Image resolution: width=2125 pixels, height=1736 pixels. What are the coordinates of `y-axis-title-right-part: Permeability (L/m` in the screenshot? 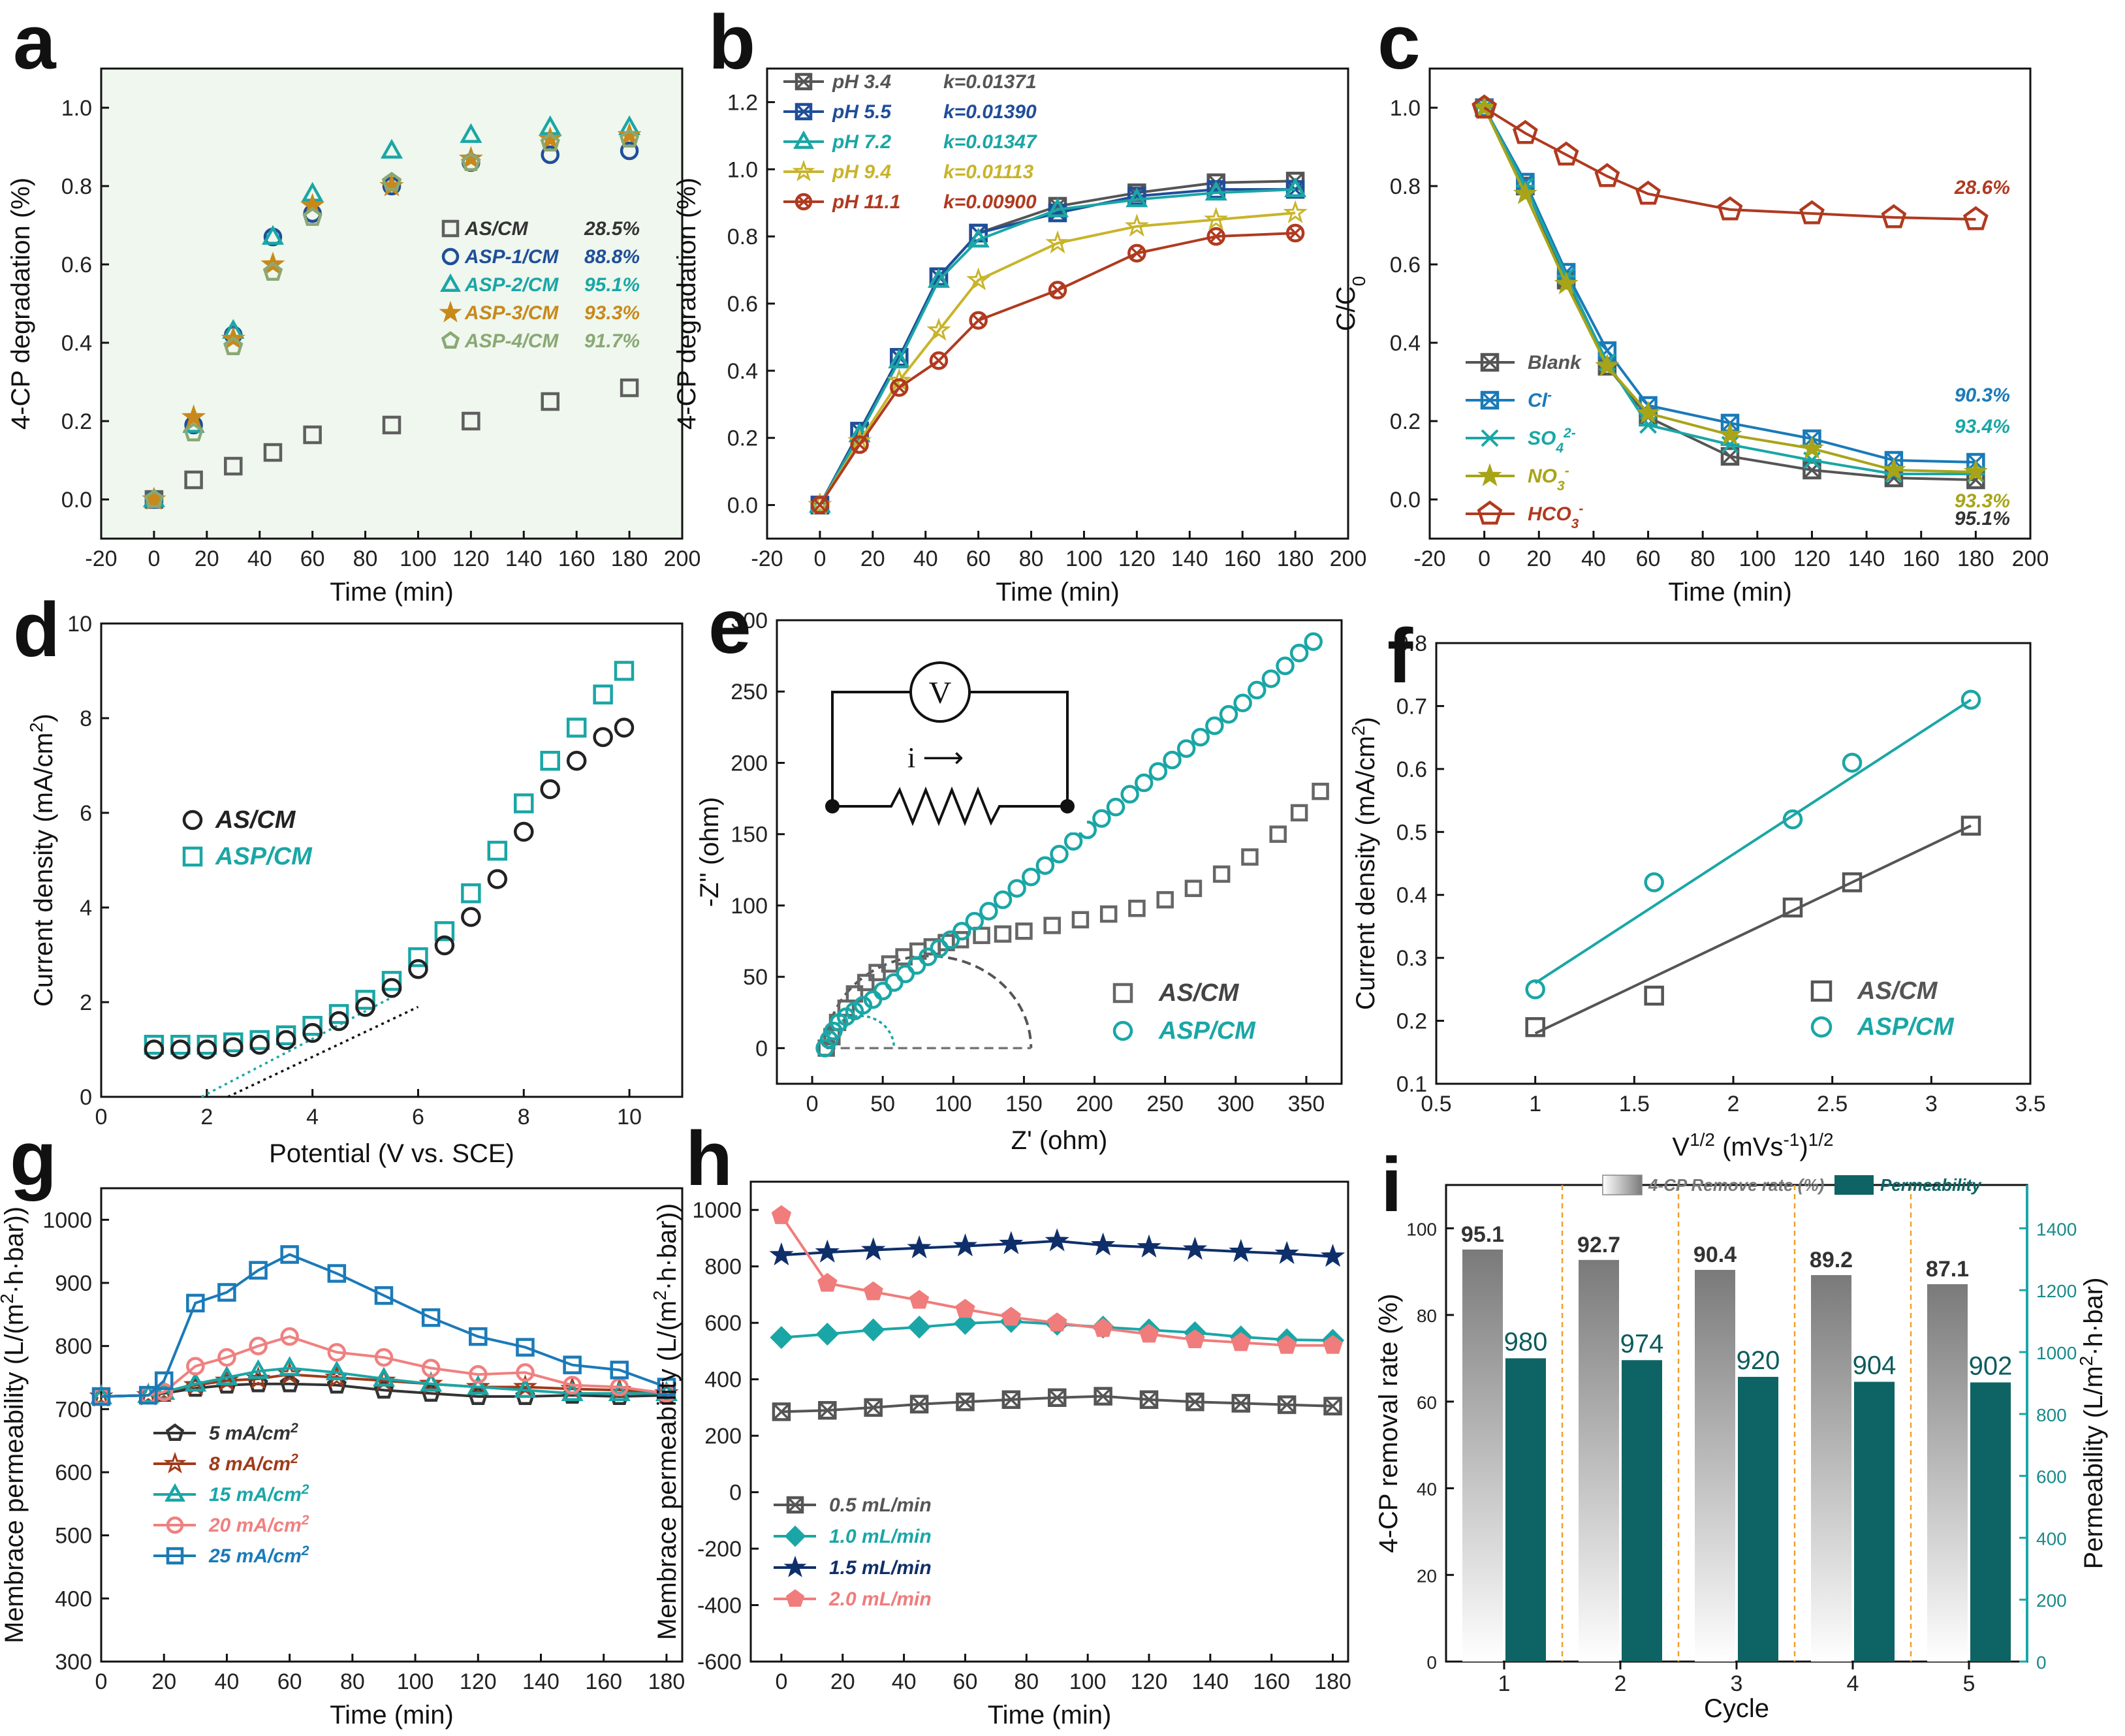 It's located at (2093, 1467).